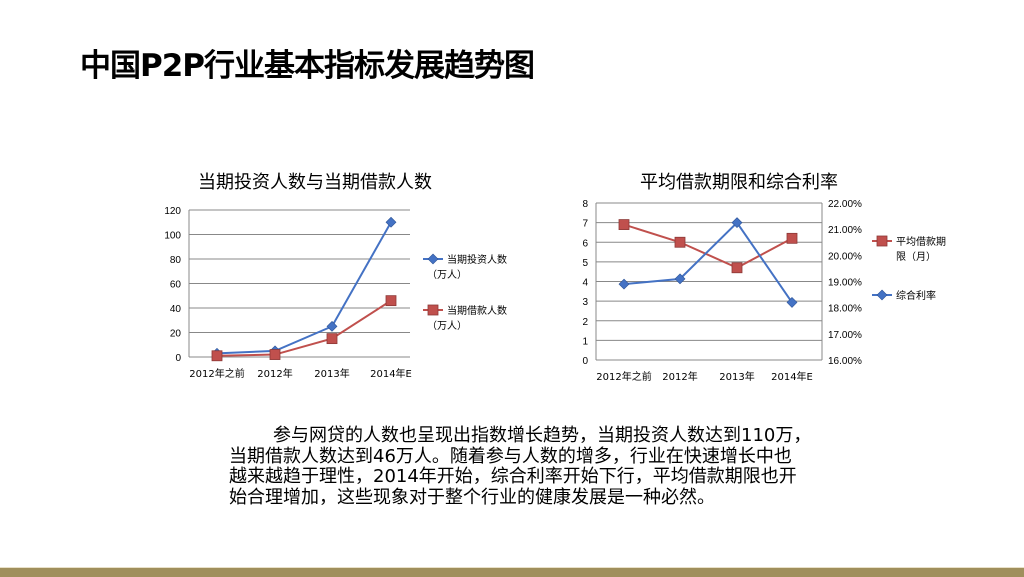 The width and height of the screenshot is (1024, 577). Describe the element at coordinates (916, 257) in the screenshot. I see `legend-label: 限（月）` at that location.